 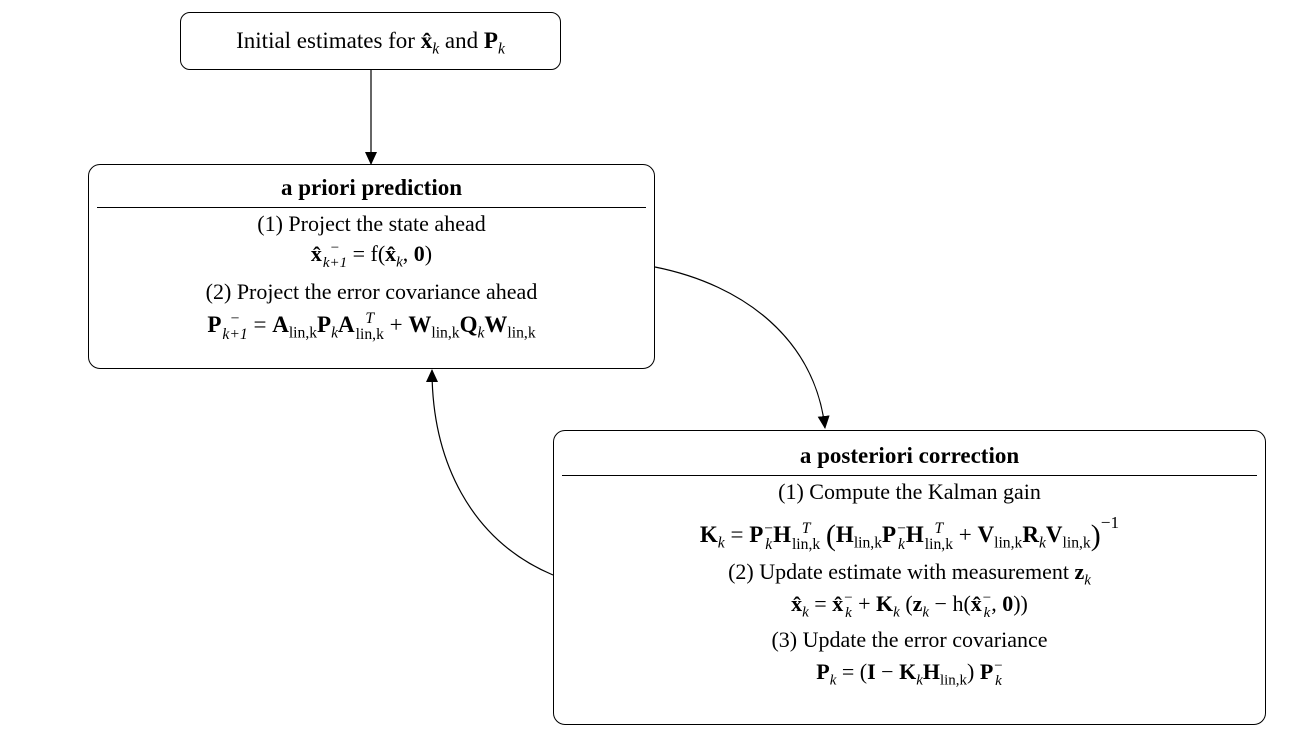 I want to click on p-eq-K: K, so click(x=908, y=671).